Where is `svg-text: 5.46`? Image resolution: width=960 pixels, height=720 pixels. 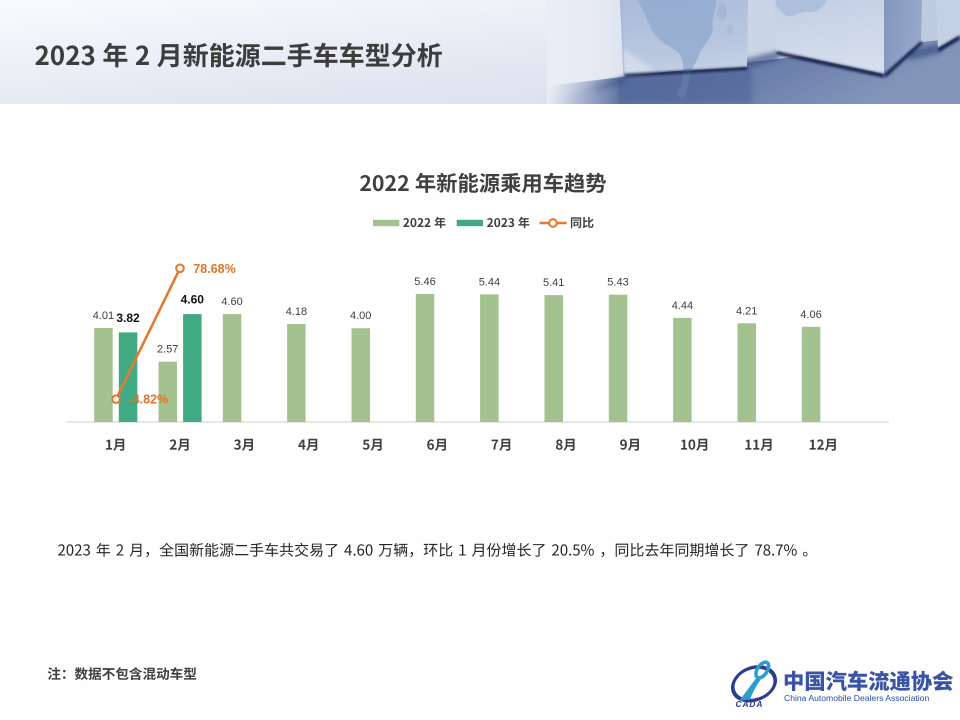
svg-text: 5.46 is located at coordinates (424, 282).